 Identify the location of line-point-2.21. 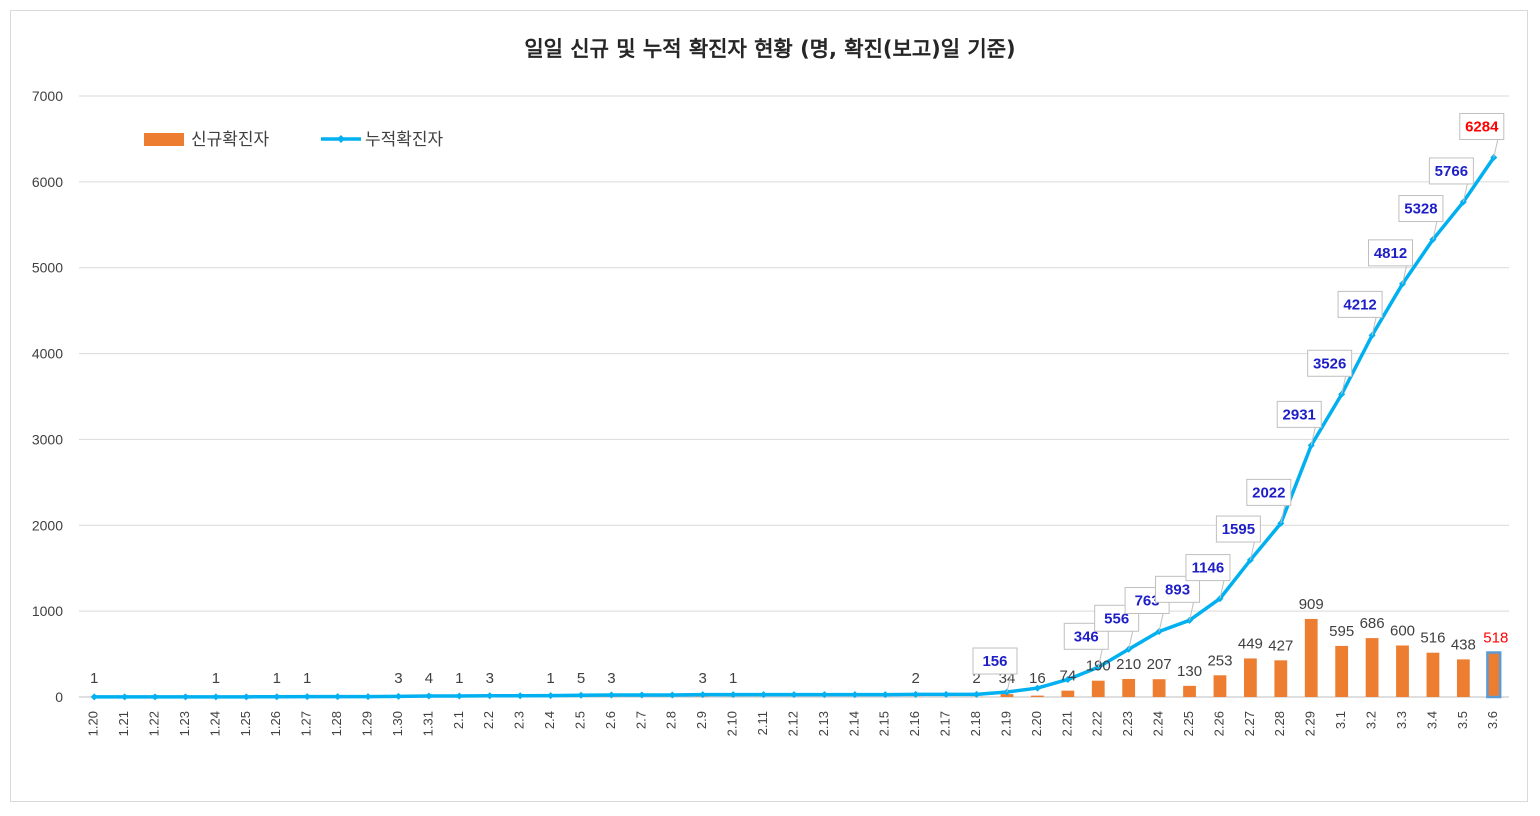
(1068, 679).